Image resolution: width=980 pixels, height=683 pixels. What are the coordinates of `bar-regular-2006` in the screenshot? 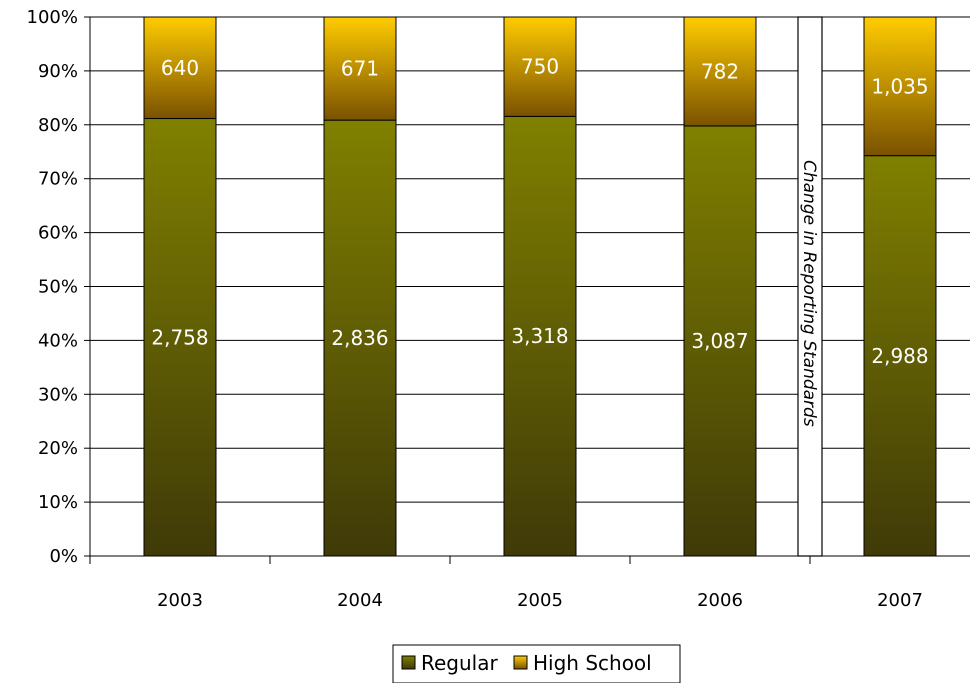 It's located at (720, 341).